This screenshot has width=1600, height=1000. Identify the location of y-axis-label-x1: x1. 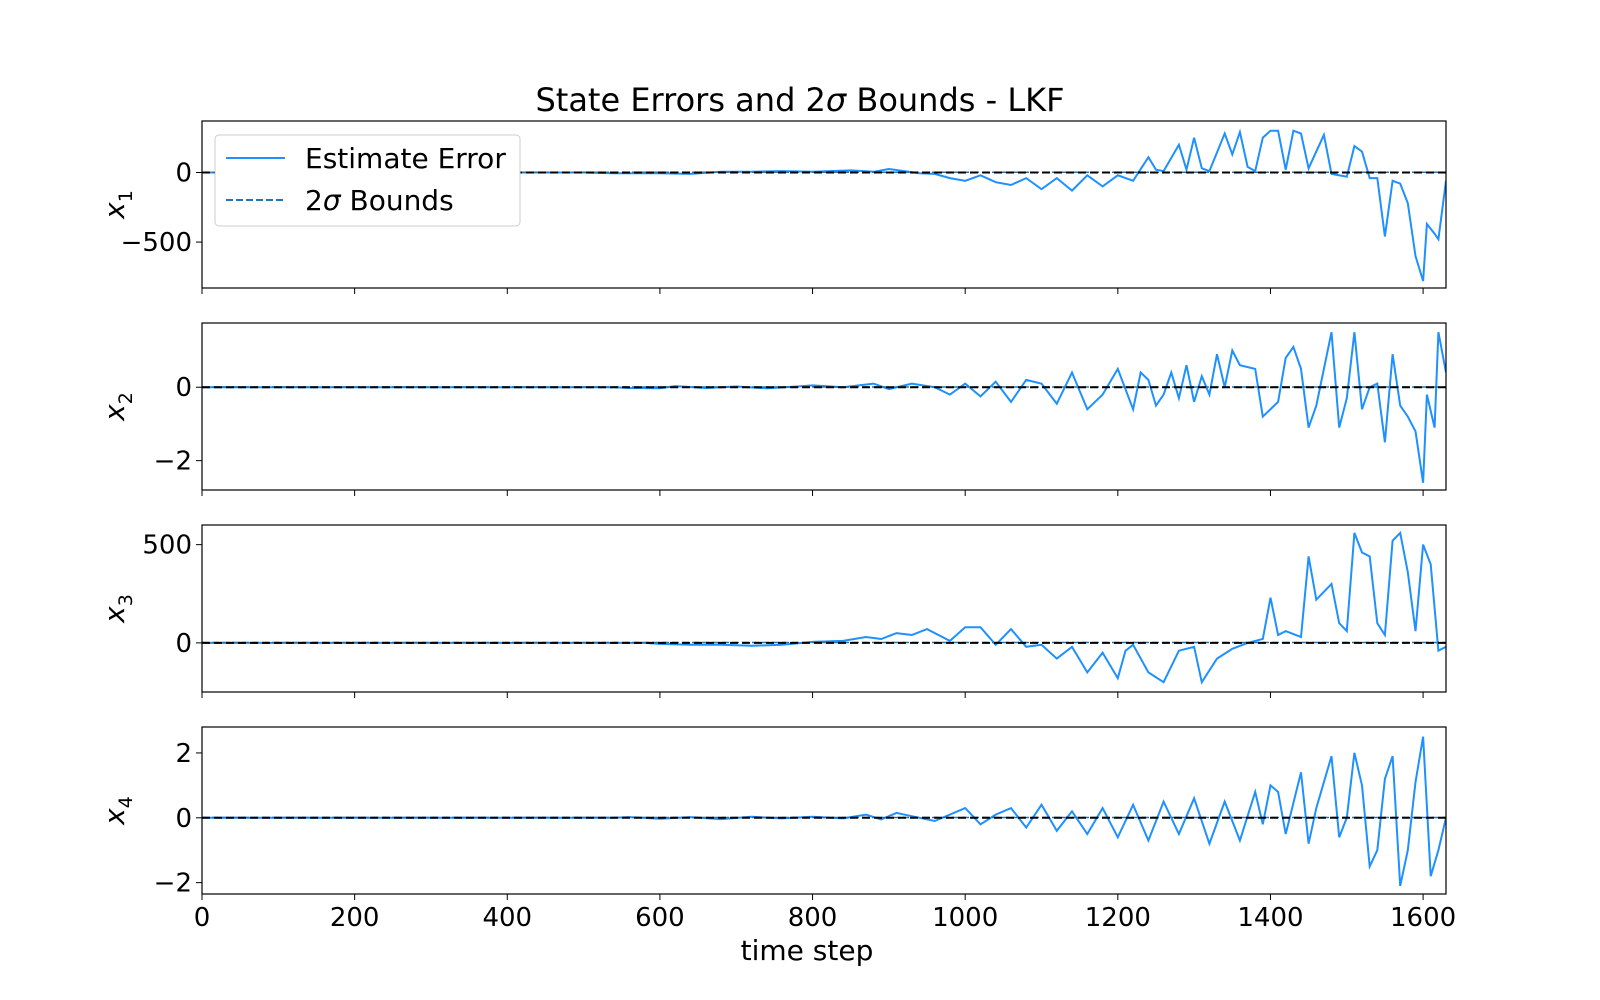
(117, 205).